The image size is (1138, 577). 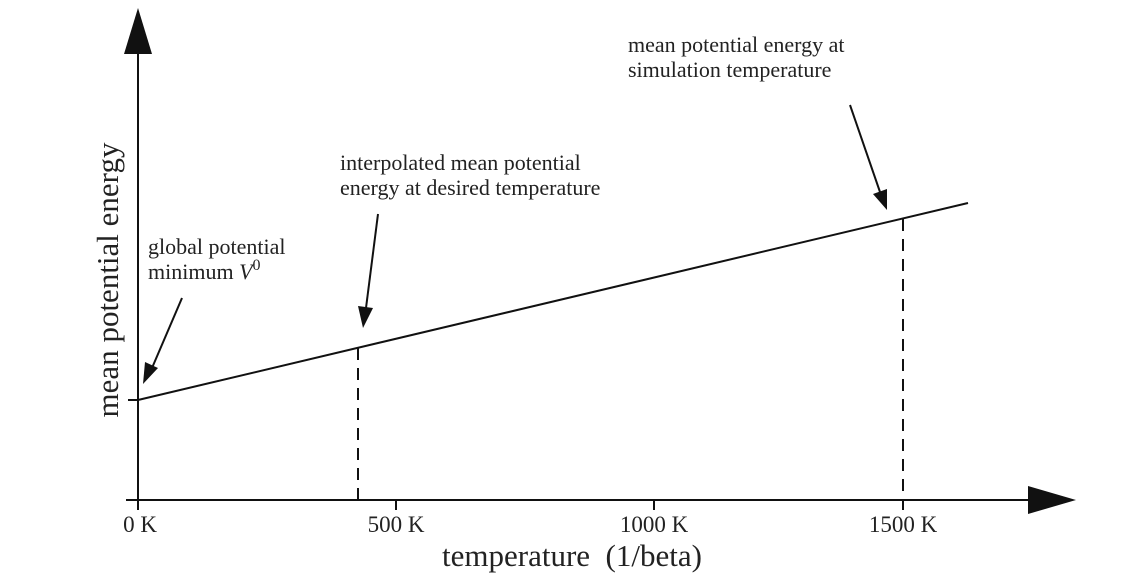 I want to click on annotation: mean potential energy at, so click(x=736, y=44).